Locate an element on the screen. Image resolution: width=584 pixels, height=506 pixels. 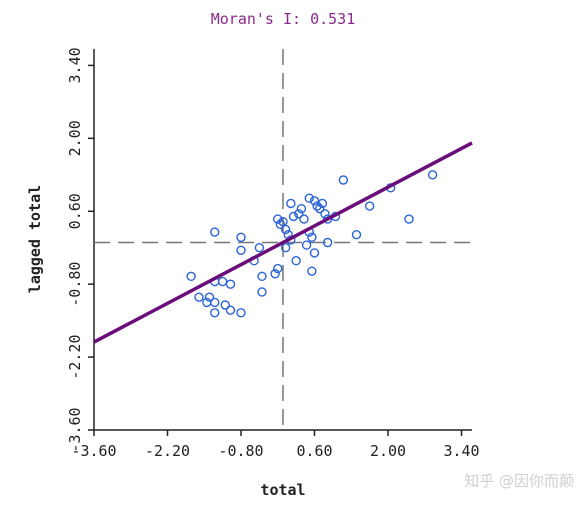
chart-title: Moran's I: 0.531 is located at coordinates (283, 19).